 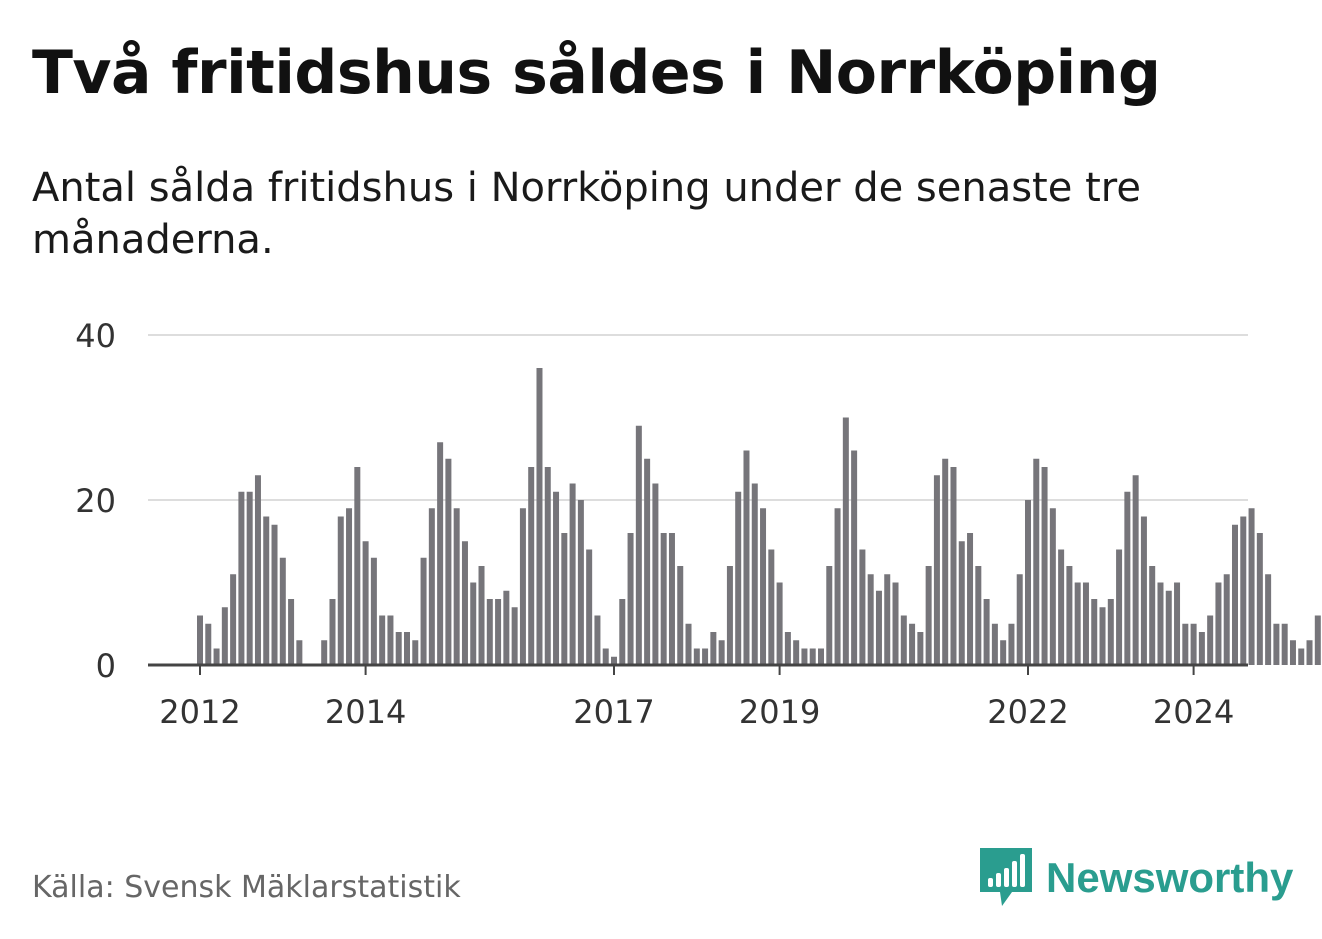 I want to click on x-tick-label: 2017, so click(x=613, y=712).